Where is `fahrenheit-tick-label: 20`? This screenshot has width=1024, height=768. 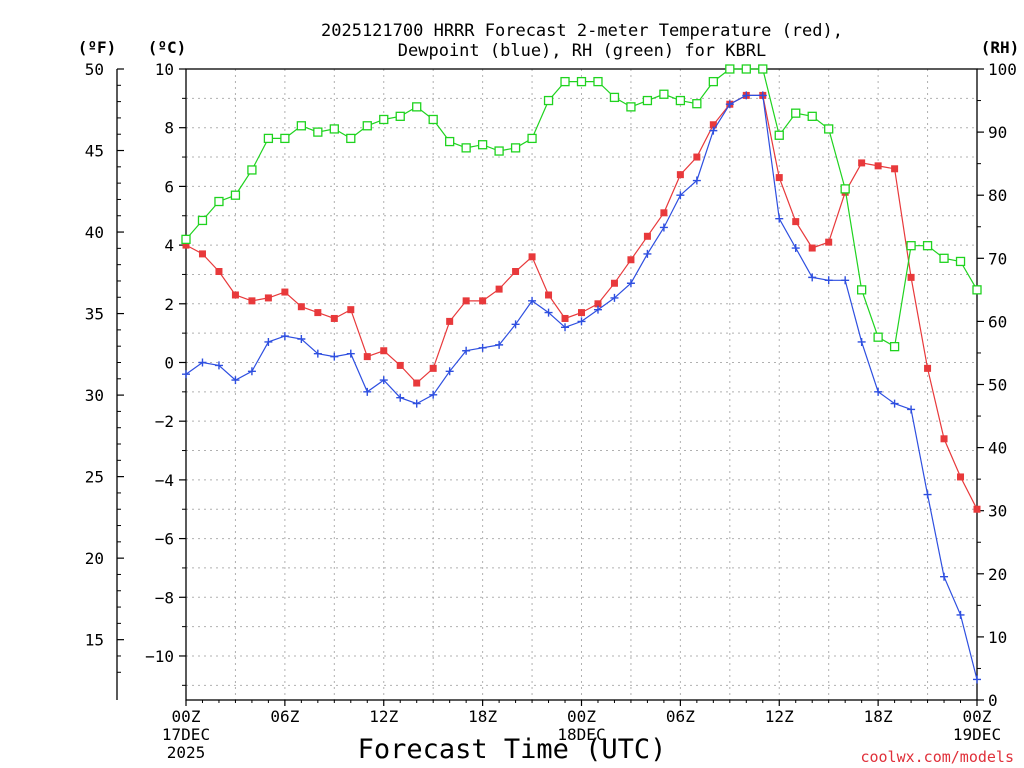 fahrenheit-tick-label: 20 is located at coordinates (94, 558).